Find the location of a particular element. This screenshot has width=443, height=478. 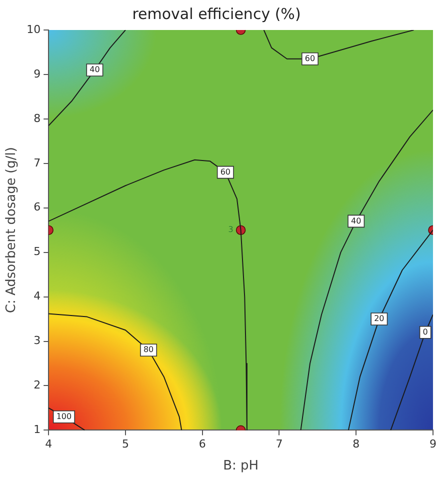

y-tick-label: 8 is located at coordinates (37, 118).